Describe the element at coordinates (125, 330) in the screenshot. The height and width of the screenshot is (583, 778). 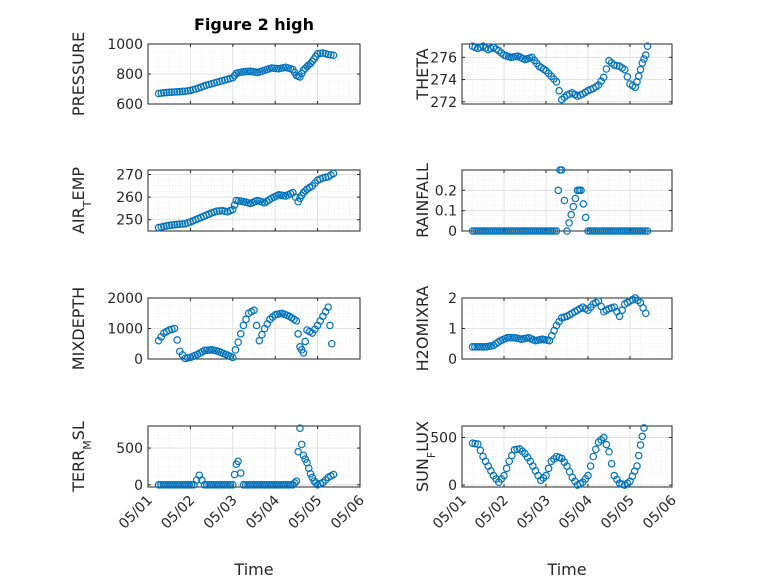
I see `y-tick-label: 1000` at that location.